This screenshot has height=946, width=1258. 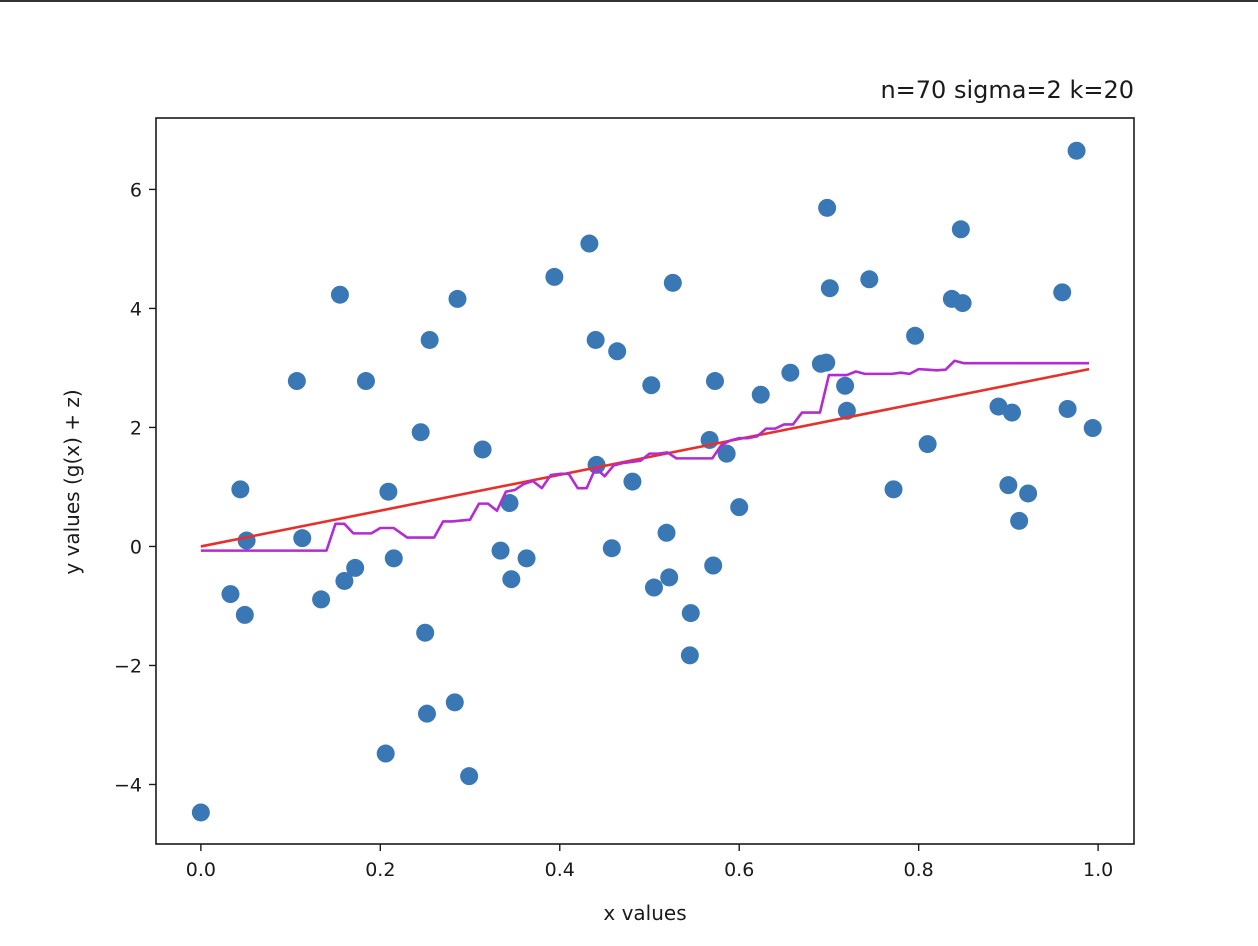 What do you see at coordinates (1007, 90) in the screenshot?
I see `chart-title: n=70 sigma=2 k=20` at bounding box center [1007, 90].